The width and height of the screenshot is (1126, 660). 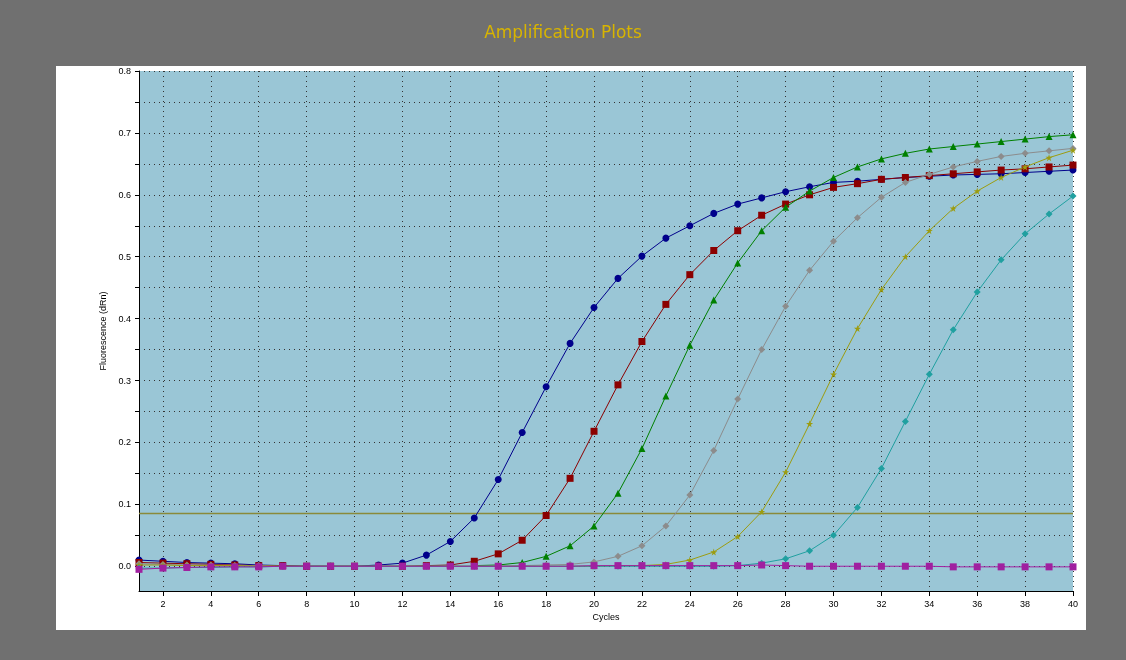 I want to click on x-tick-label: 14, so click(x=450, y=603).